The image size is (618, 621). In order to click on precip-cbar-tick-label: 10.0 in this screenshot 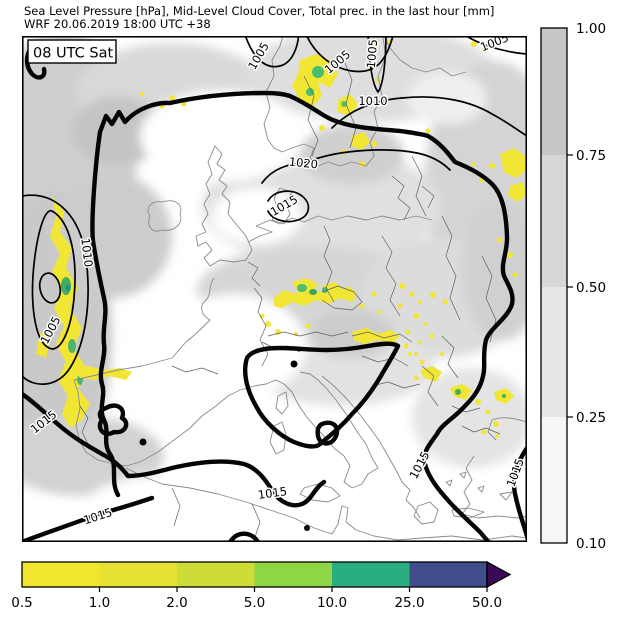, I will do `click(332, 603)`.